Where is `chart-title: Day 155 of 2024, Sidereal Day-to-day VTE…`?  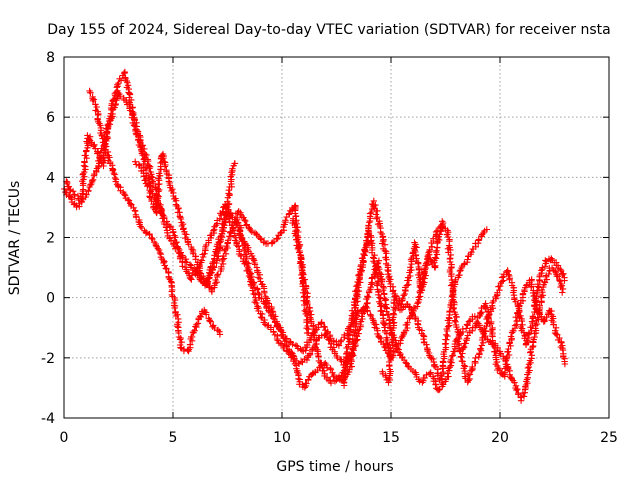
chart-title: Day 155 of 2024, Sidereal Day-to-day VTE… is located at coordinates (328, 30).